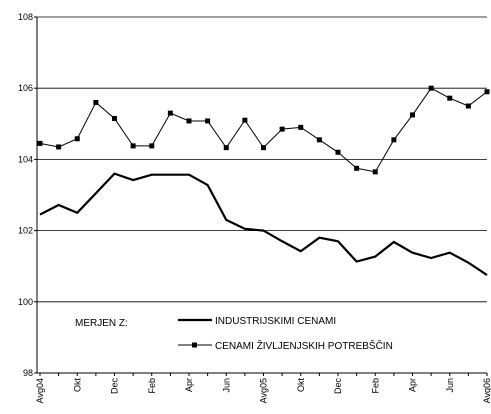 Image resolution: width=491 pixels, height=414 pixels. I want to click on y-tick-label: 100, so click(25, 302).